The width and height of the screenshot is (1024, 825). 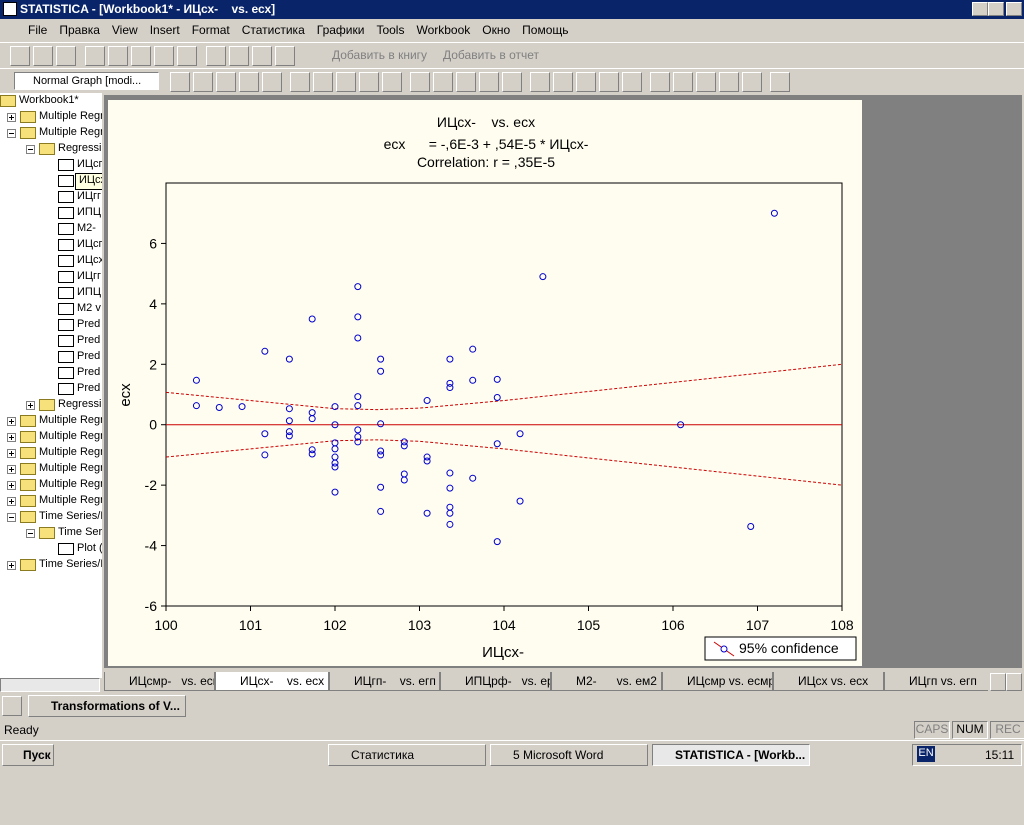 What do you see at coordinates (936, 681) in the screenshot?
I see `graph-tab: ИЦгп vs. егп` at bounding box center [936, 681].